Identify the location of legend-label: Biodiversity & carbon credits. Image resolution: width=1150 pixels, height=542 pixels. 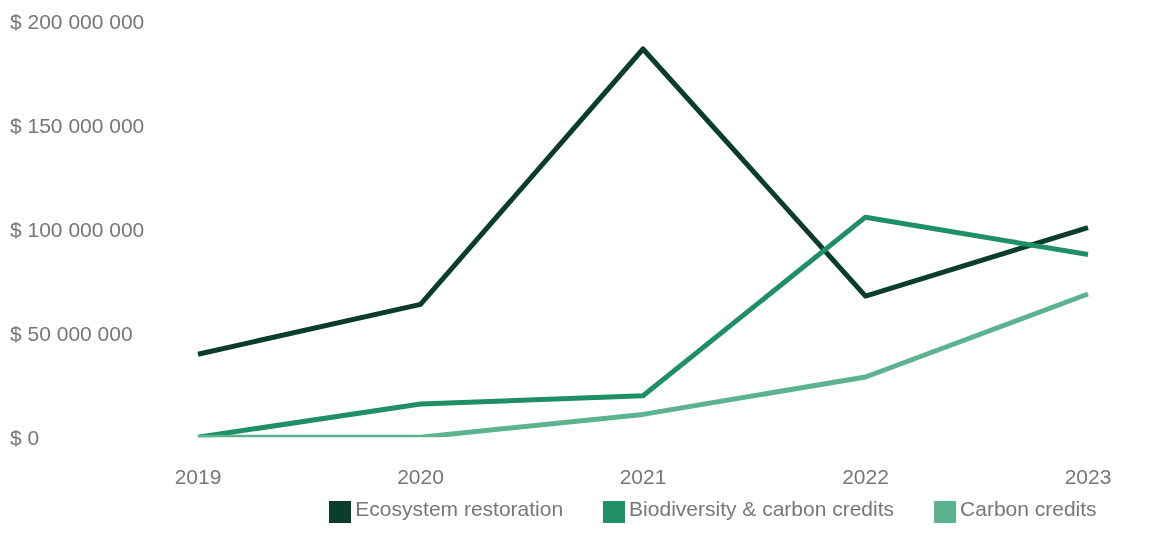
(762, 509).